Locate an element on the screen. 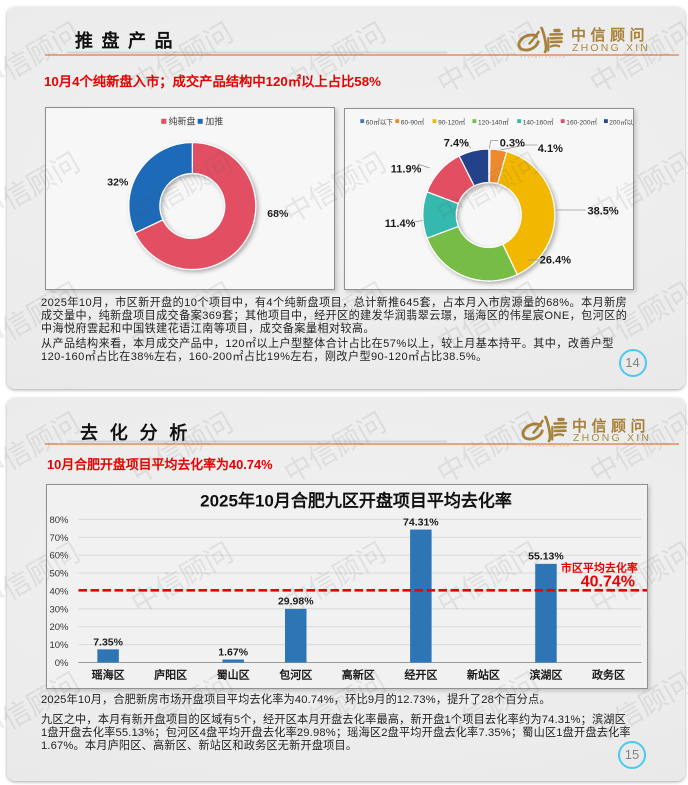 This screenshot has height=785, width=688. svg-text: 经开区 is located at coordinates (420, 675).